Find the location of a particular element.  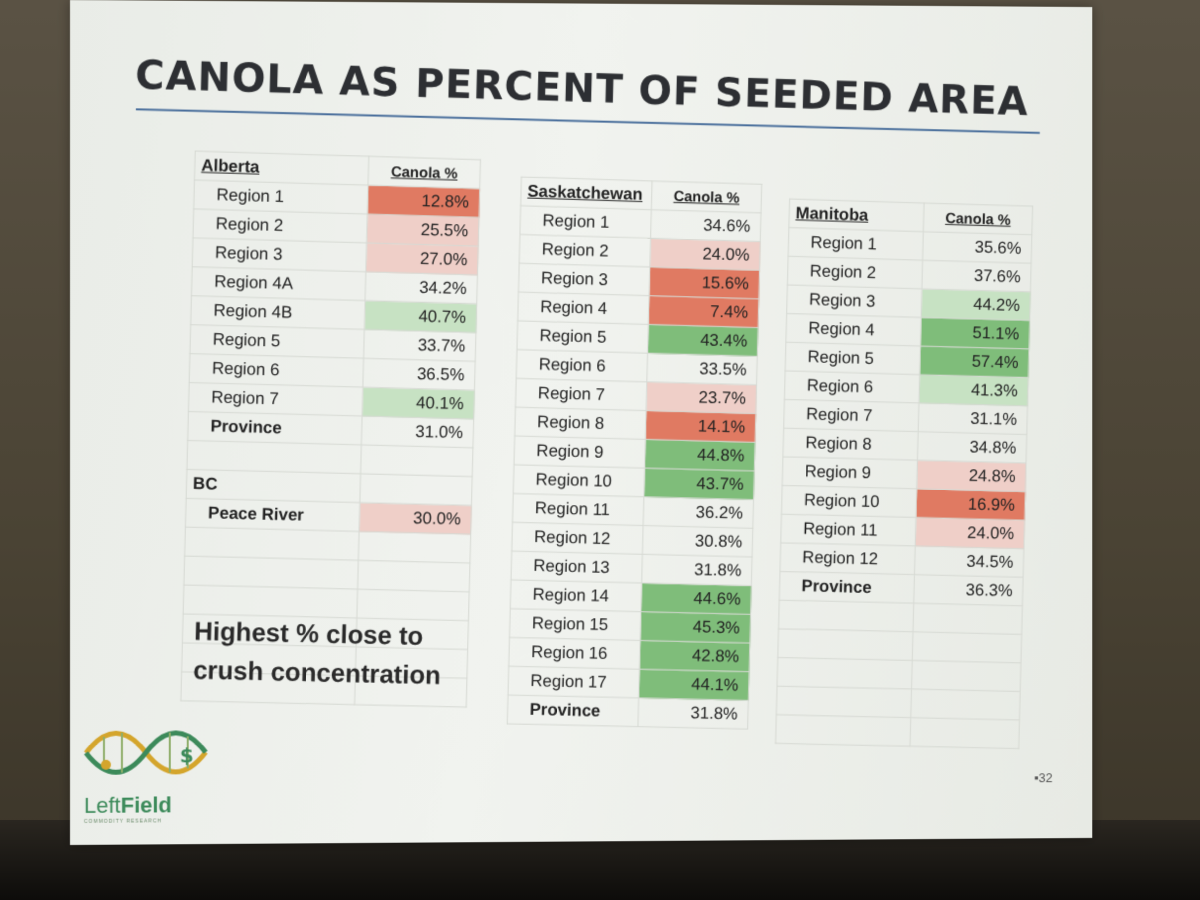

saskatchewan-province-value: 31.8% is located at coordinates (693, 713).